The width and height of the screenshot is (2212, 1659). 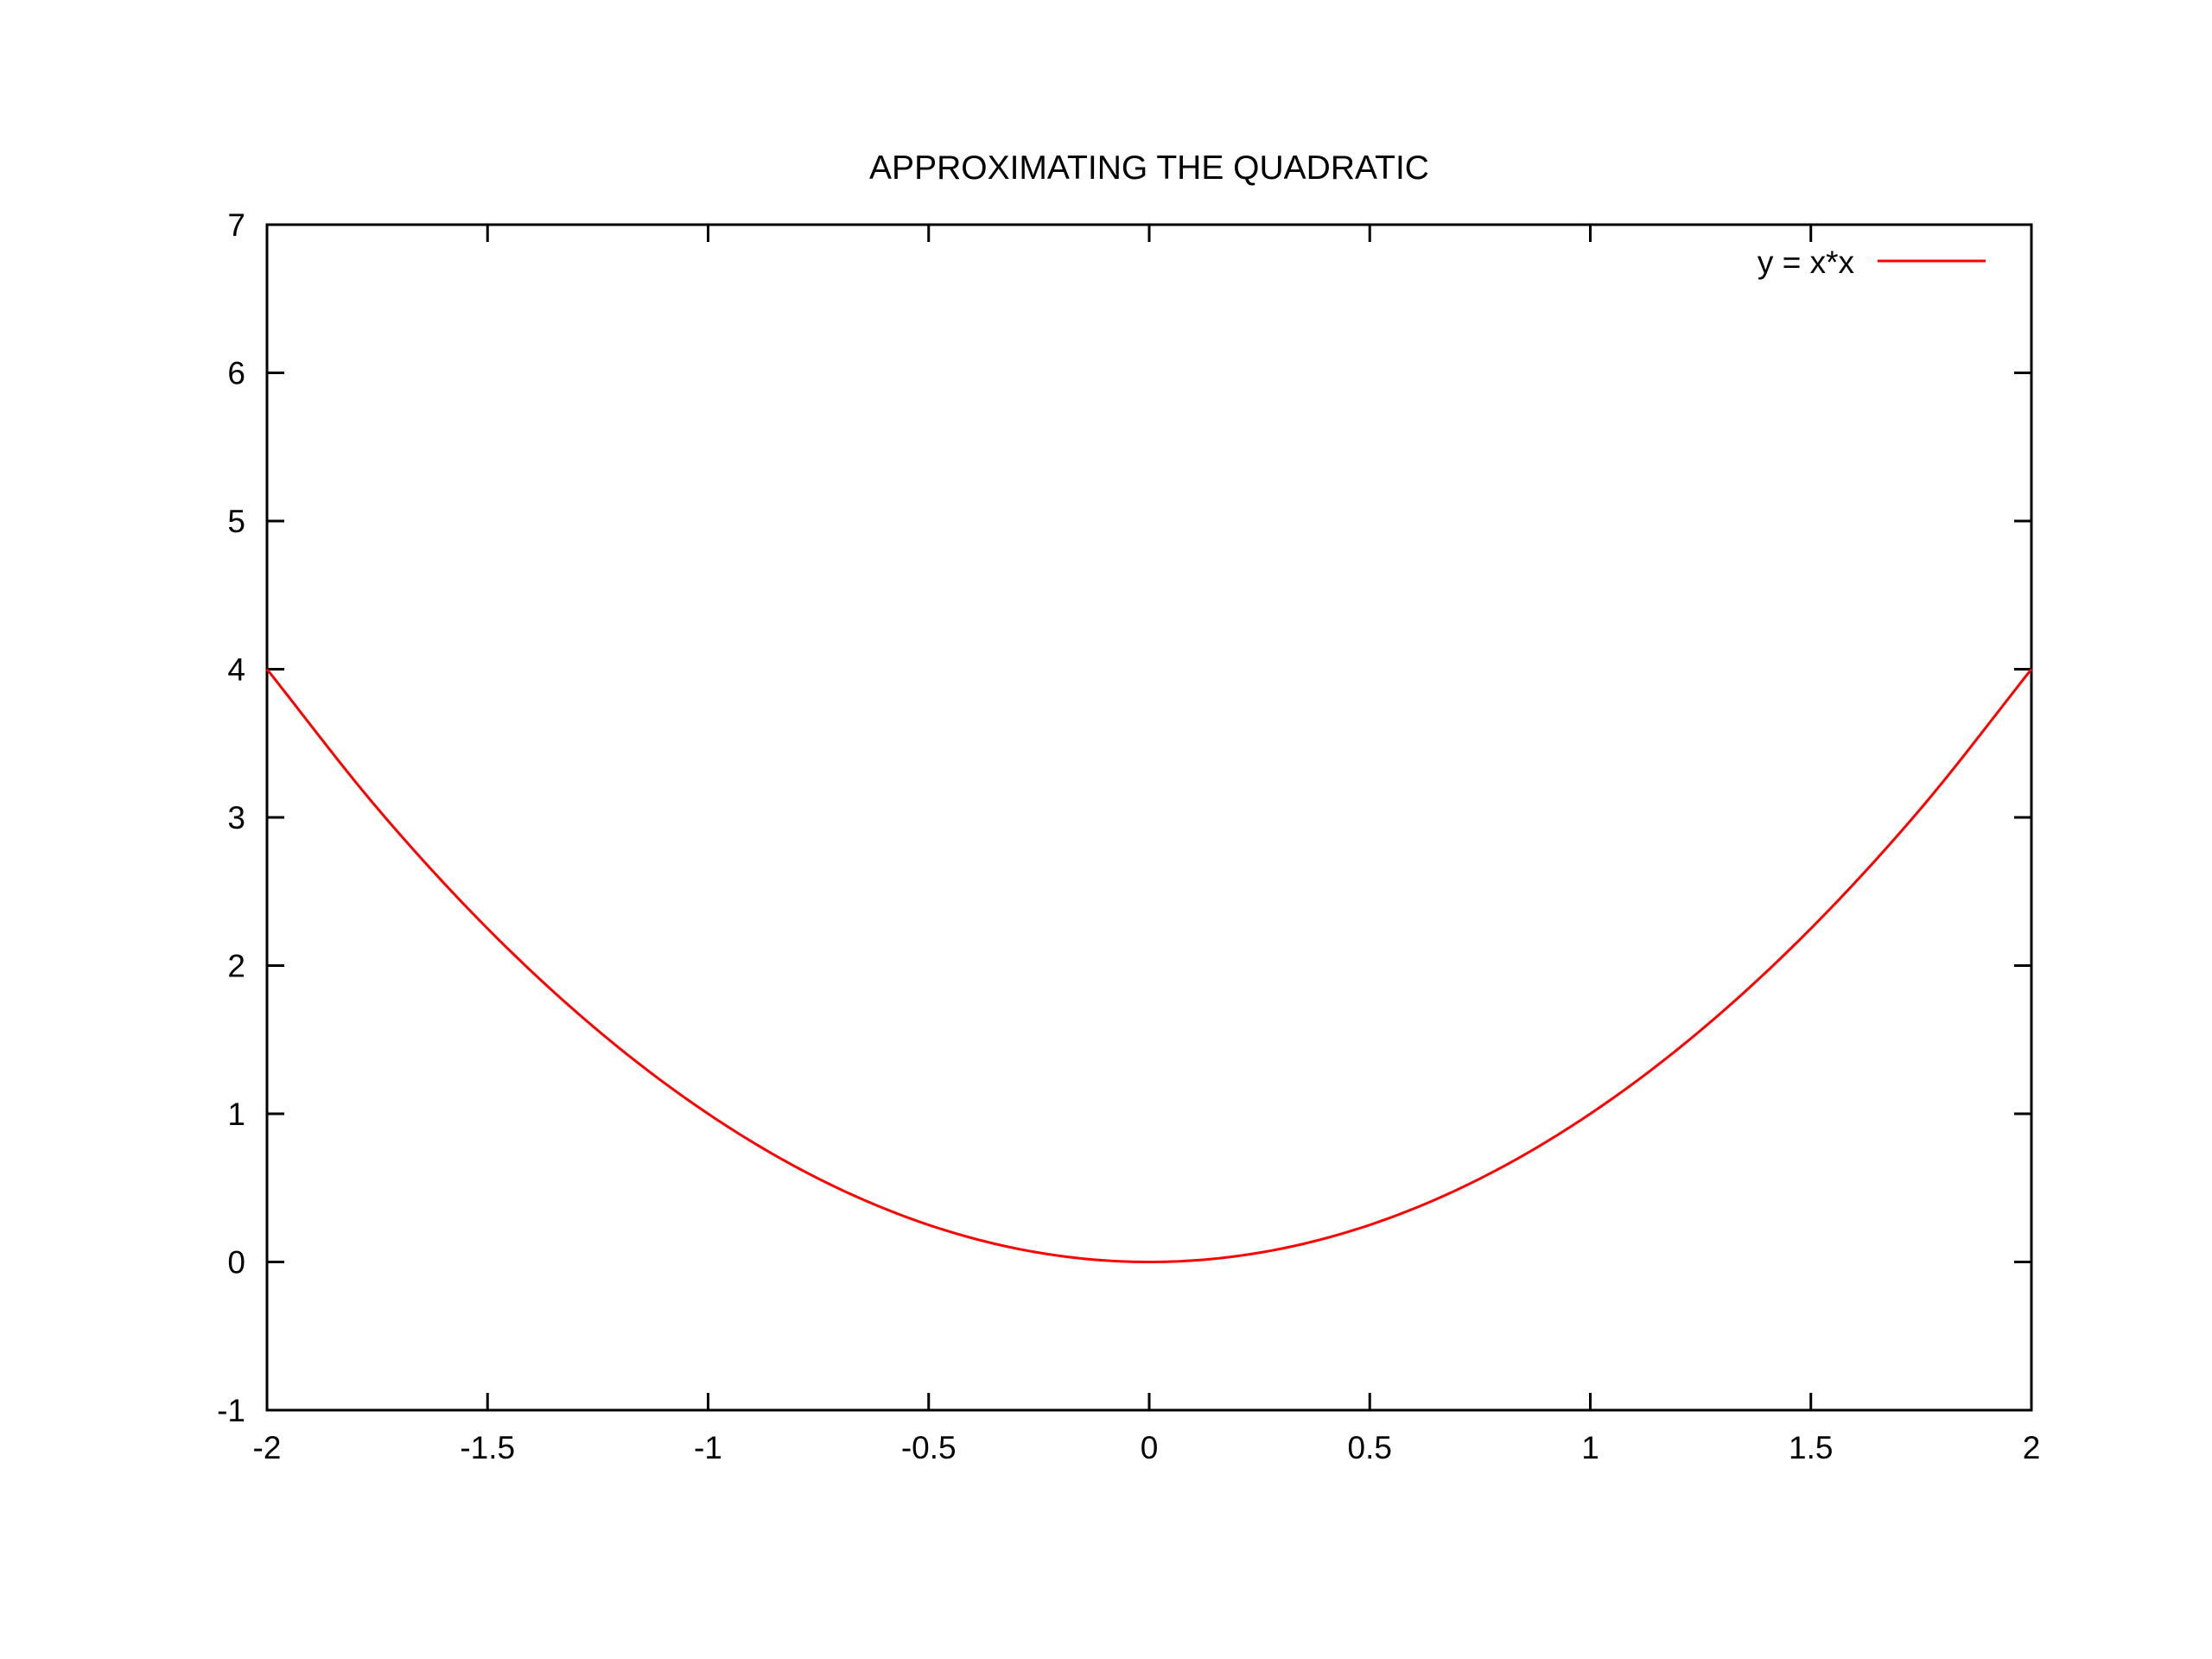 I want to click on x-tick-label: 1.5, so click(x=1811, y=1447).